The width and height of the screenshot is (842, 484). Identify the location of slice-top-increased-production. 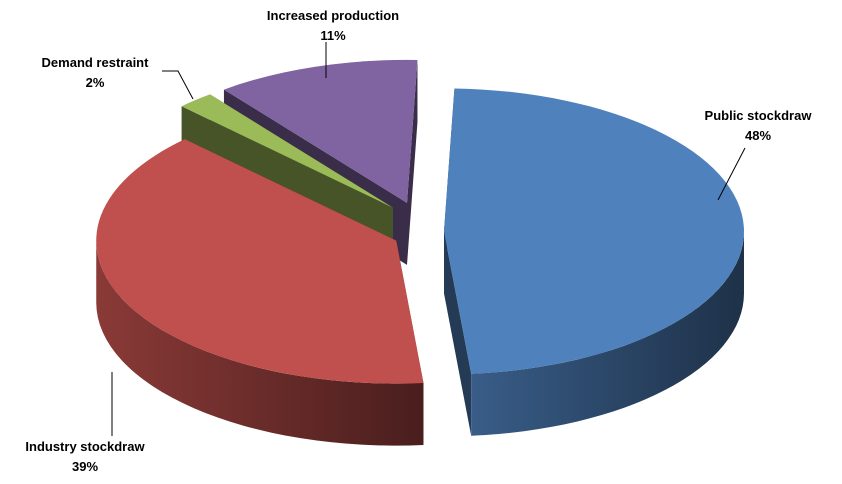
(320, 131).